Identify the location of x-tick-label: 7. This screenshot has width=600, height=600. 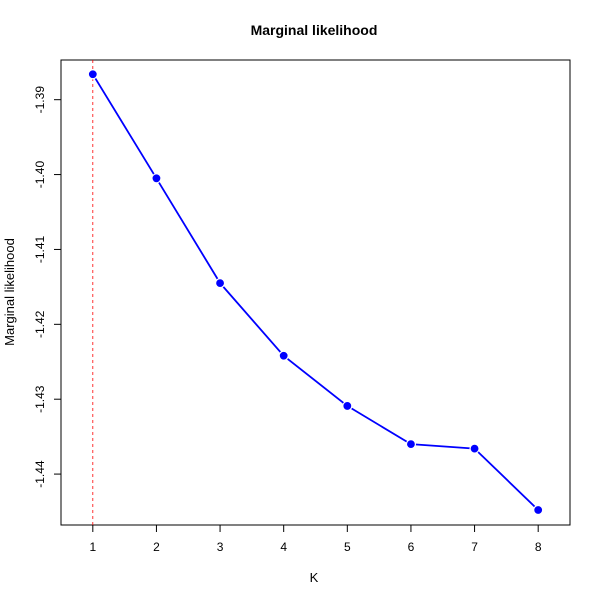
(474, 547).